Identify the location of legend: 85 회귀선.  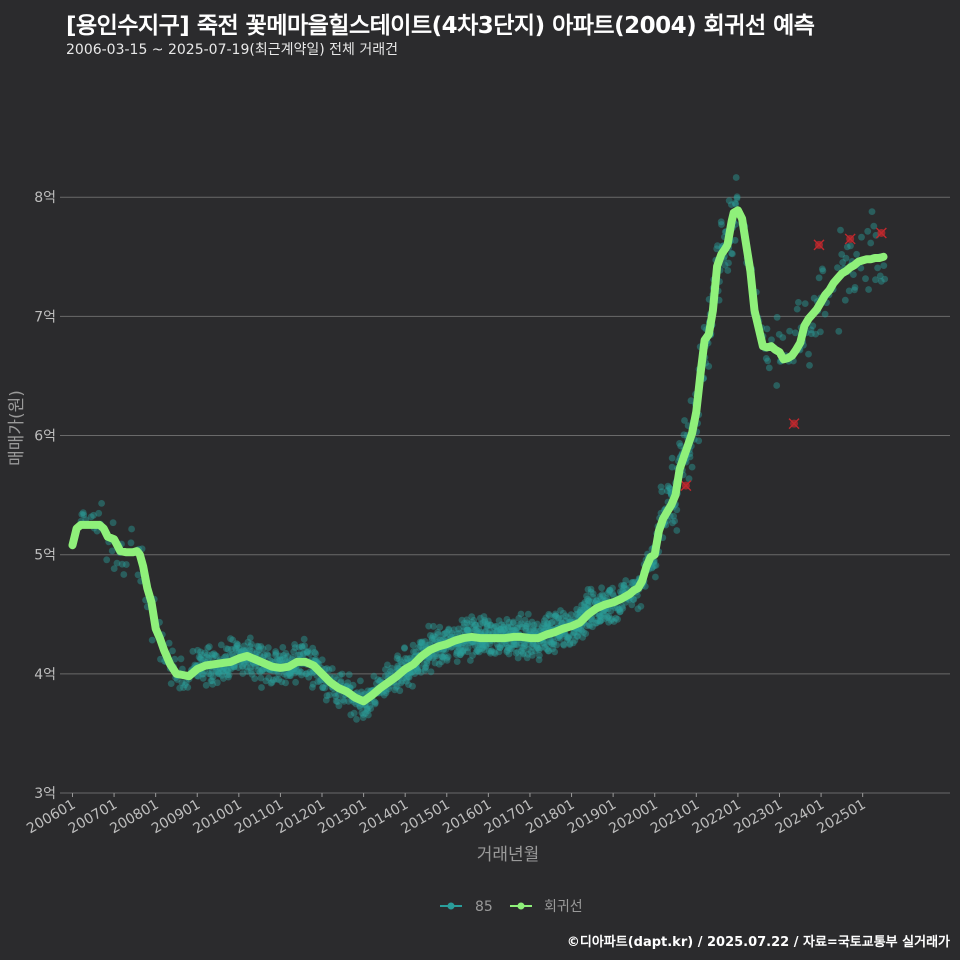
(511, 907).